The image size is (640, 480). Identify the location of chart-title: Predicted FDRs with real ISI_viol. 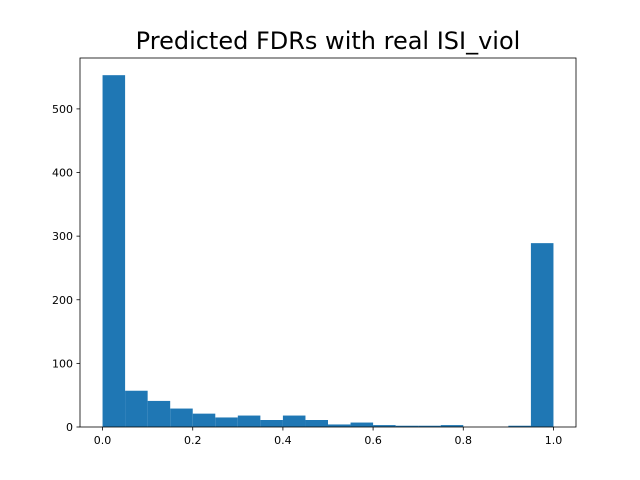
(328, 41).